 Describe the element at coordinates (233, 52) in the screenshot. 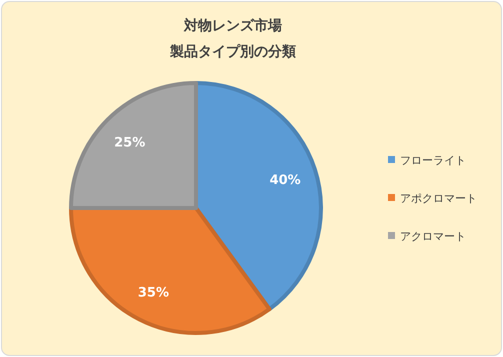

I see `subtitle: 製品タイプ別の分類` at that location.